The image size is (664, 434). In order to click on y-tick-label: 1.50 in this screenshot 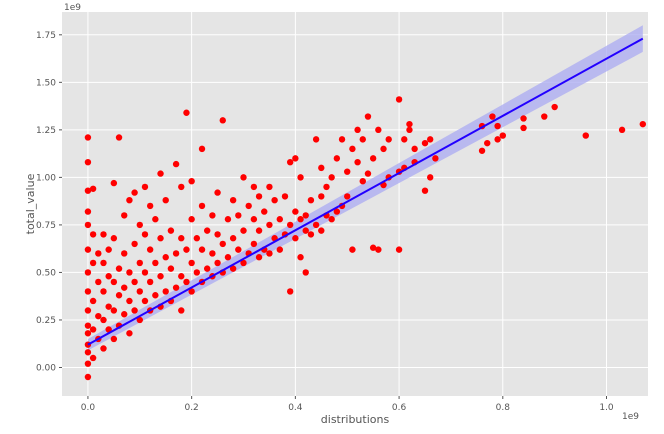, I will do `click(46, 83)`.